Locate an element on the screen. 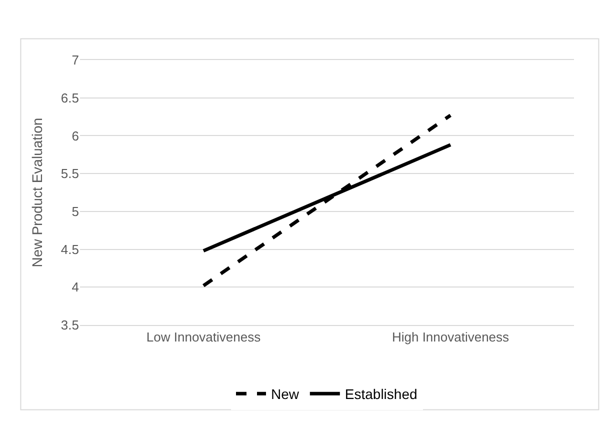 The width and height of the screenshot is (614, 422). y-tick-label: 5 is located at coordinates (75, 211).